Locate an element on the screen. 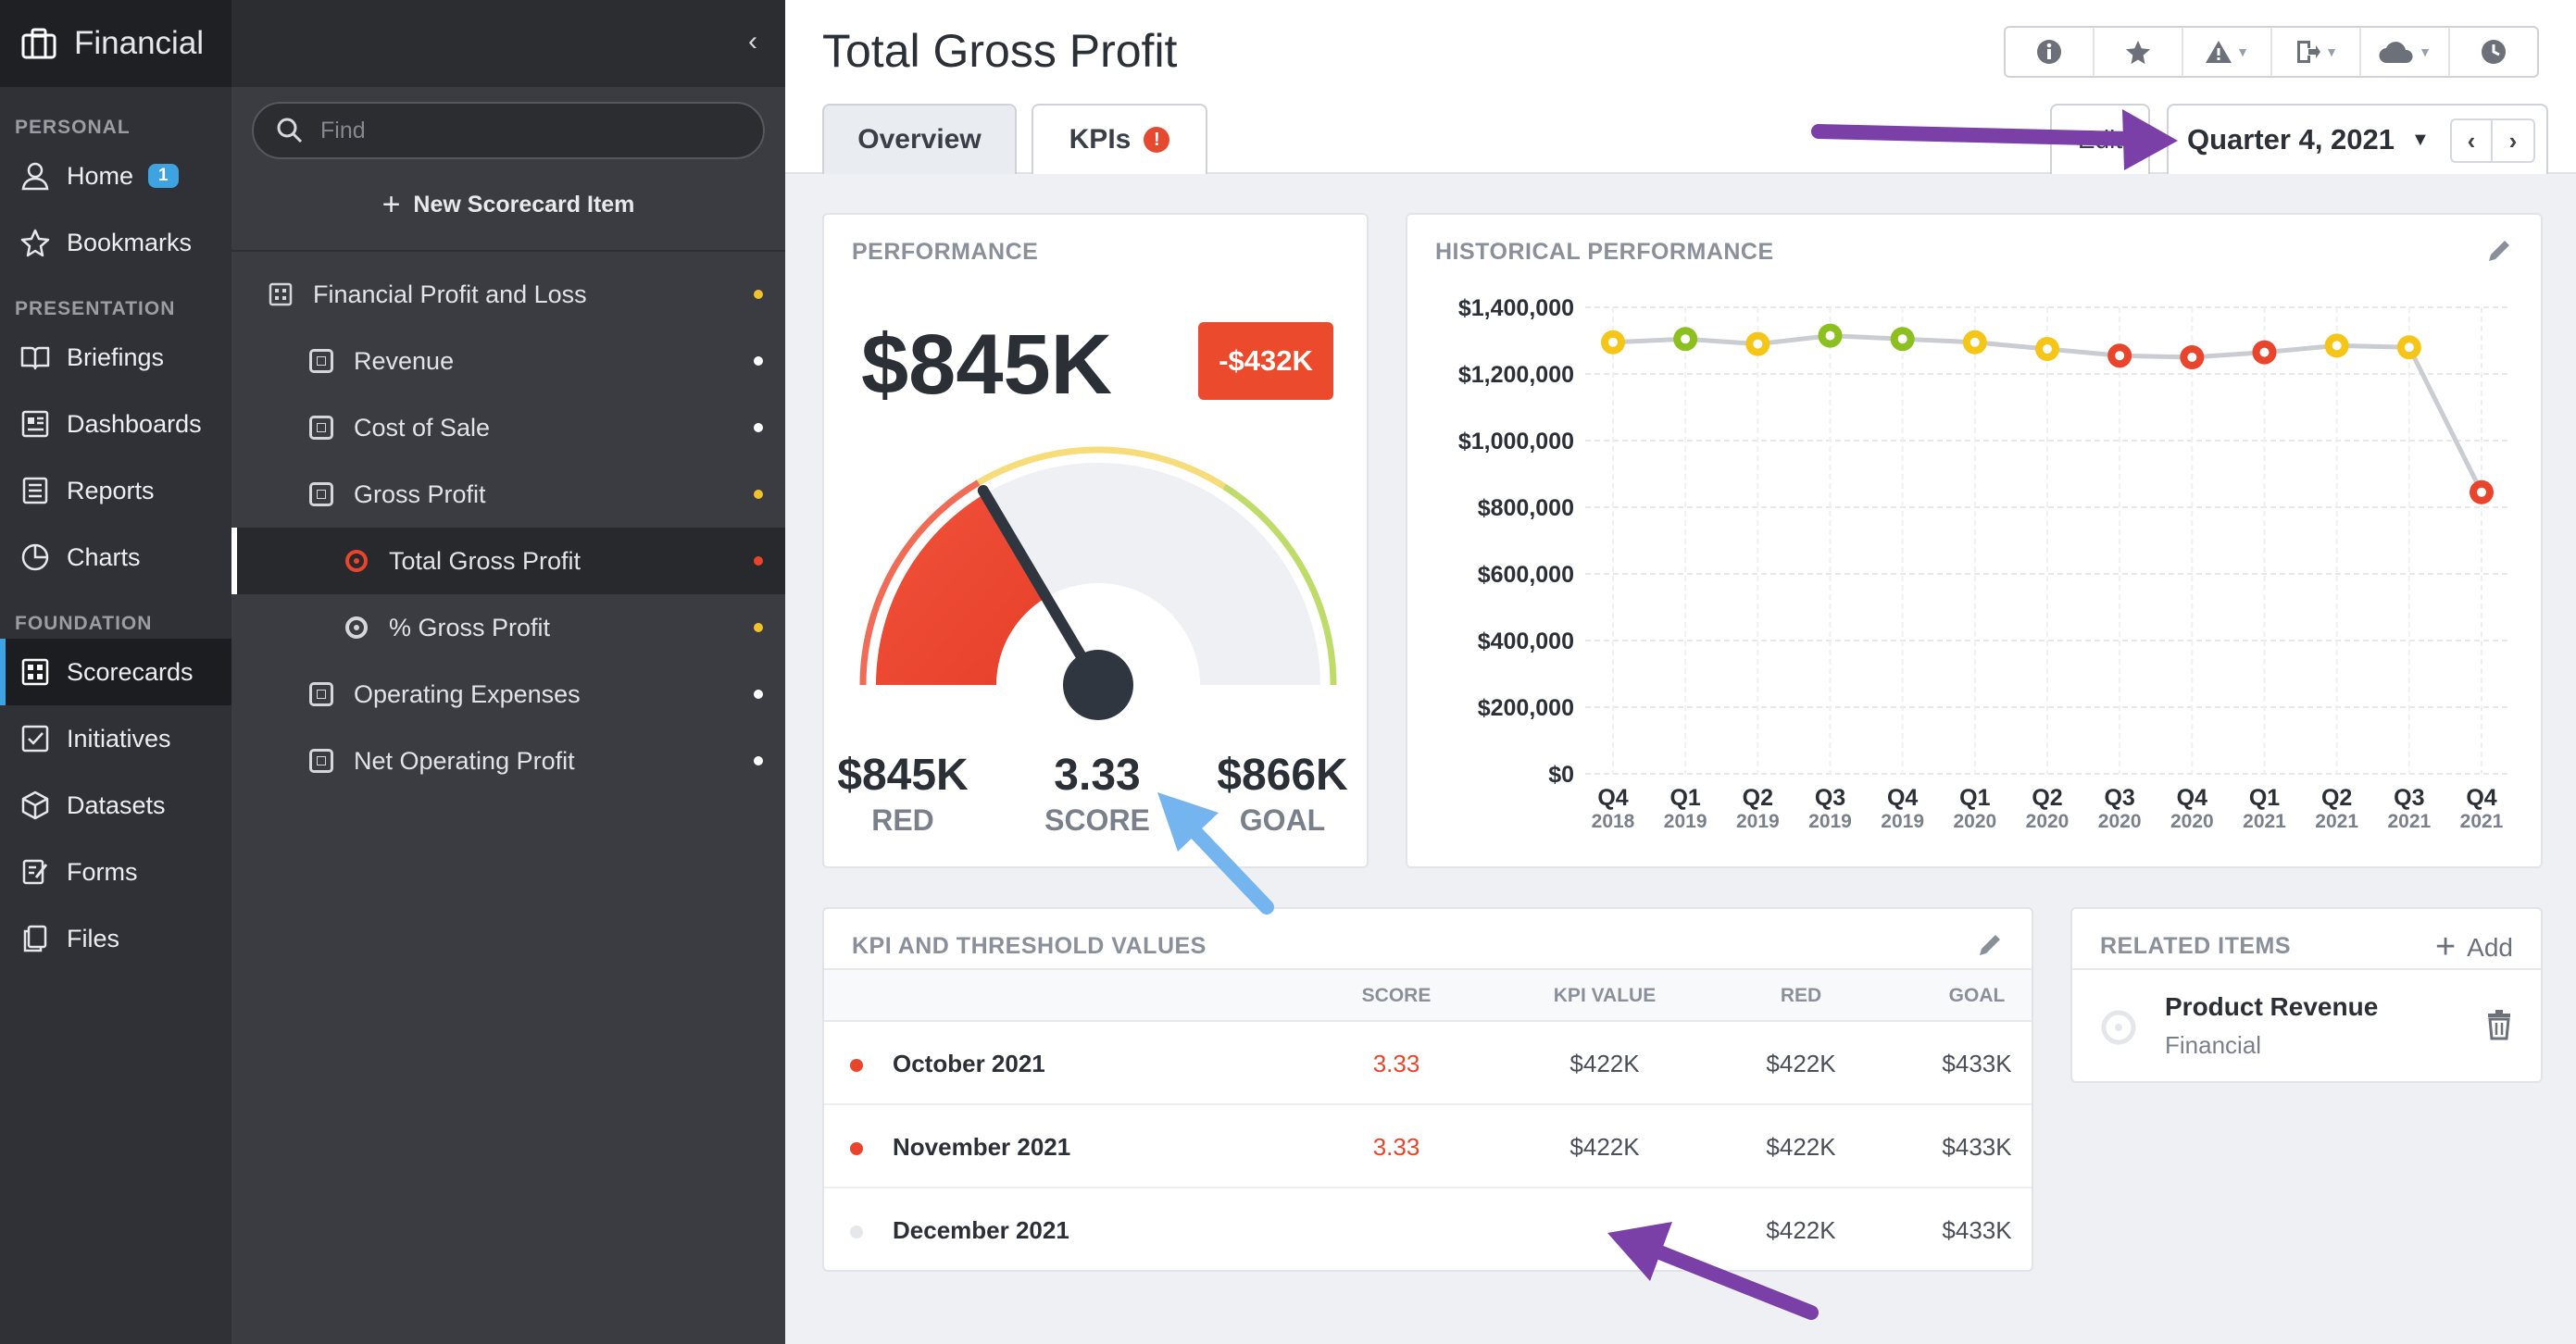 The width and height of the screenshot is (2576, 1344). alerts-button: ▼ is located at coordinates (2228, 52).